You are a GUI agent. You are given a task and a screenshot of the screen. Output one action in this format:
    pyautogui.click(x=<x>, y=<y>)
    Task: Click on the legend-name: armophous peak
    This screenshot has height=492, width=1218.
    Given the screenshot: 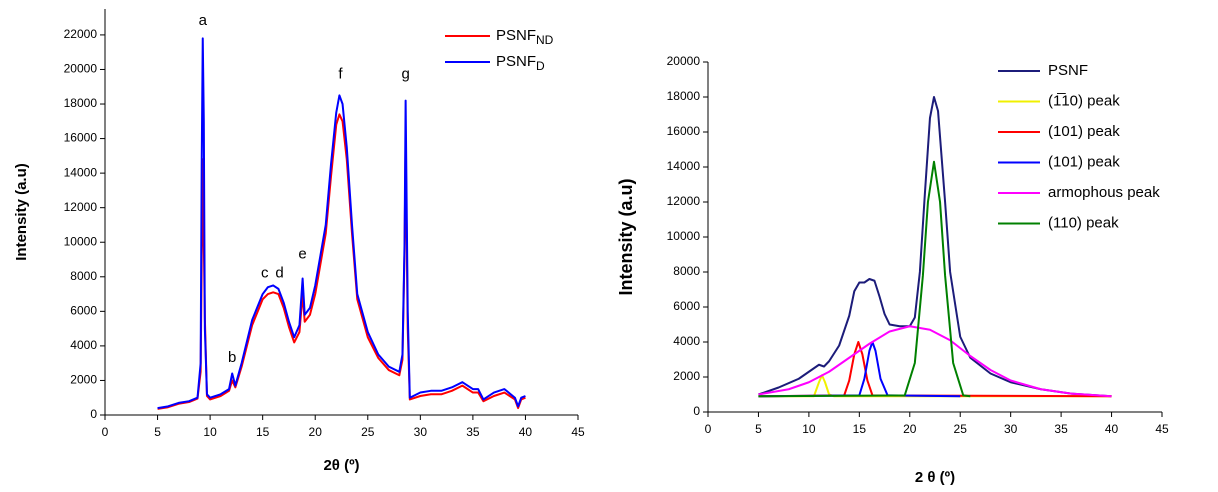 What is the action you would take?
    pyautogui.click(x=1104, y=192)
    